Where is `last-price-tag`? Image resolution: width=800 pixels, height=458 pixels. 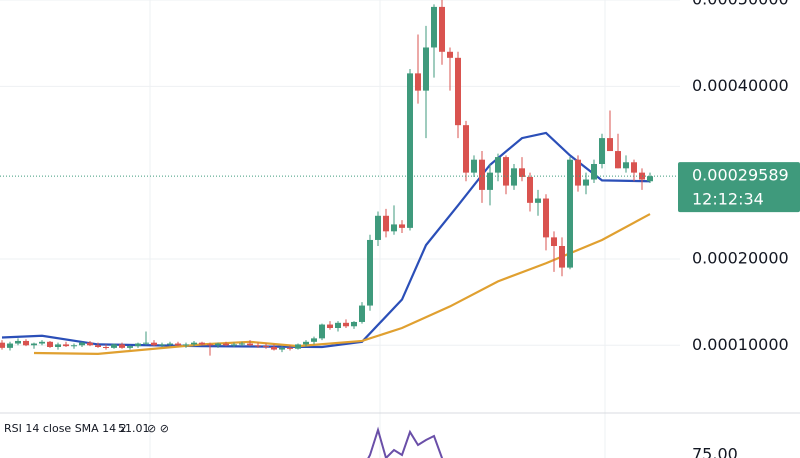 last-price-tag is located at coordinates (739, 187).